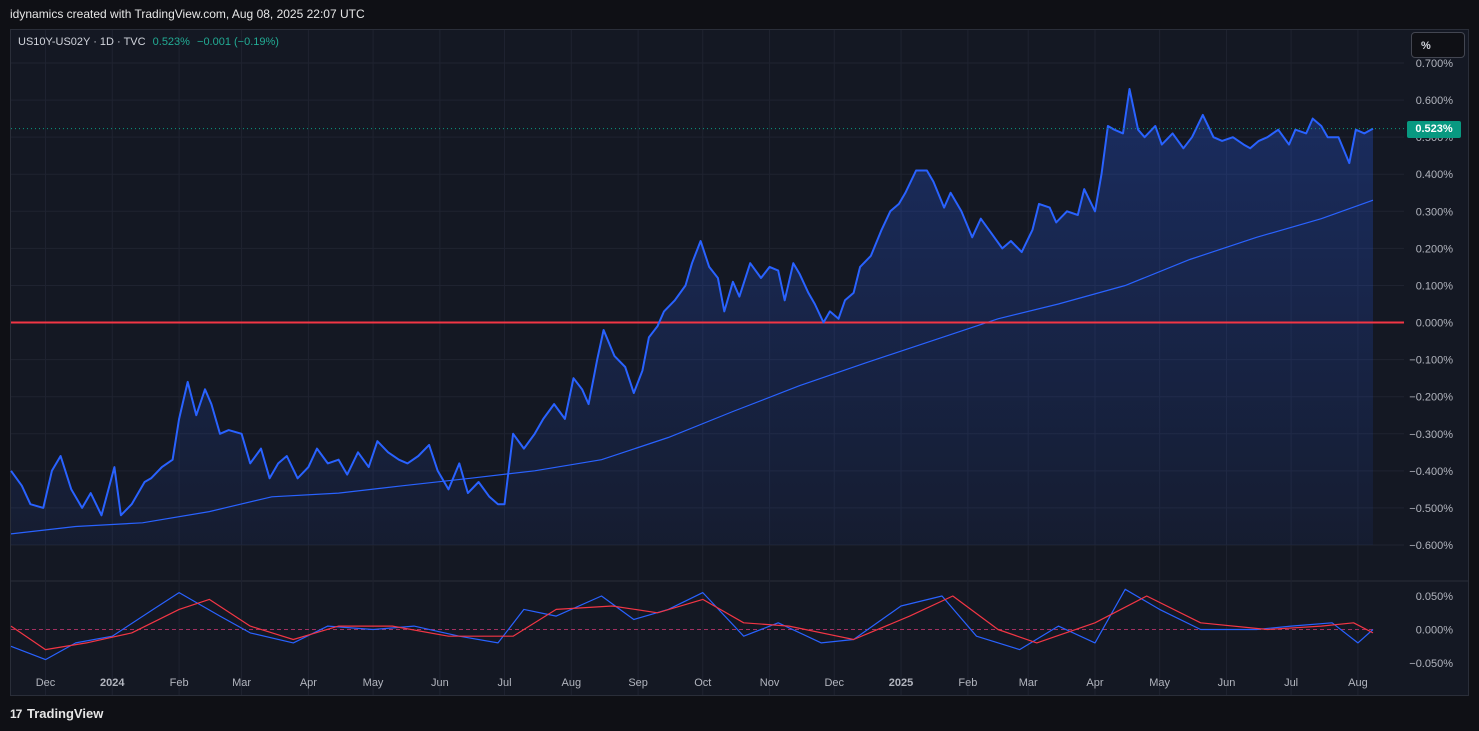 This screenshot has height=731, width=1479. What do you see at coordinates (770, 683) in the screenshot?
I see `x-tick-label: Nov` at bounding box center [770, 683].